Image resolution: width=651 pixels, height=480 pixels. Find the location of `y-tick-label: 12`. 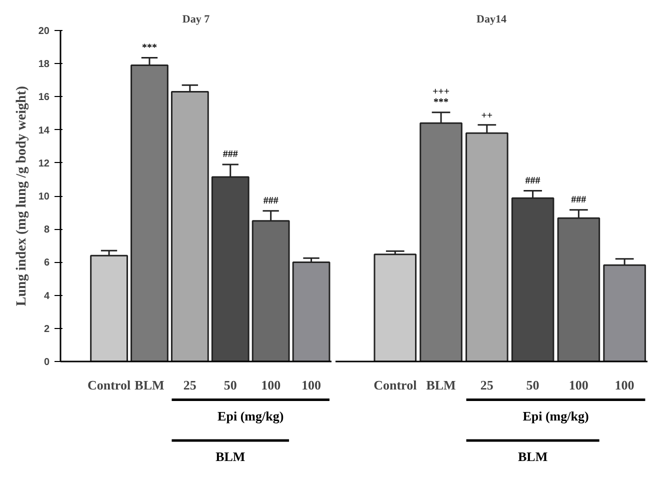

y-tick-label: 12 is located at coordinates (44, 164).